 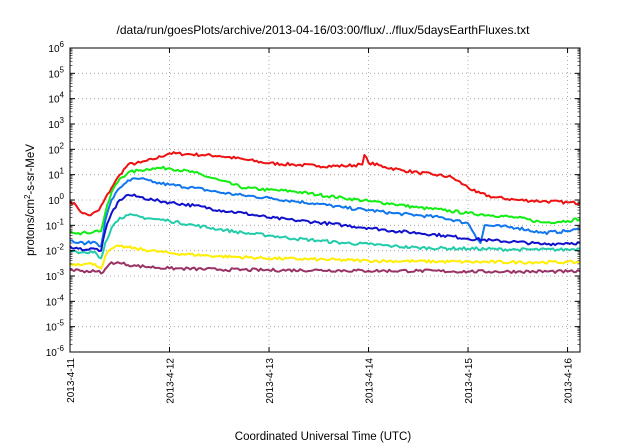 What do you see at coordinates (62, 145) in the screenshot?
I see `y-tick-exponent: 2` at bounding box center [62, 145].